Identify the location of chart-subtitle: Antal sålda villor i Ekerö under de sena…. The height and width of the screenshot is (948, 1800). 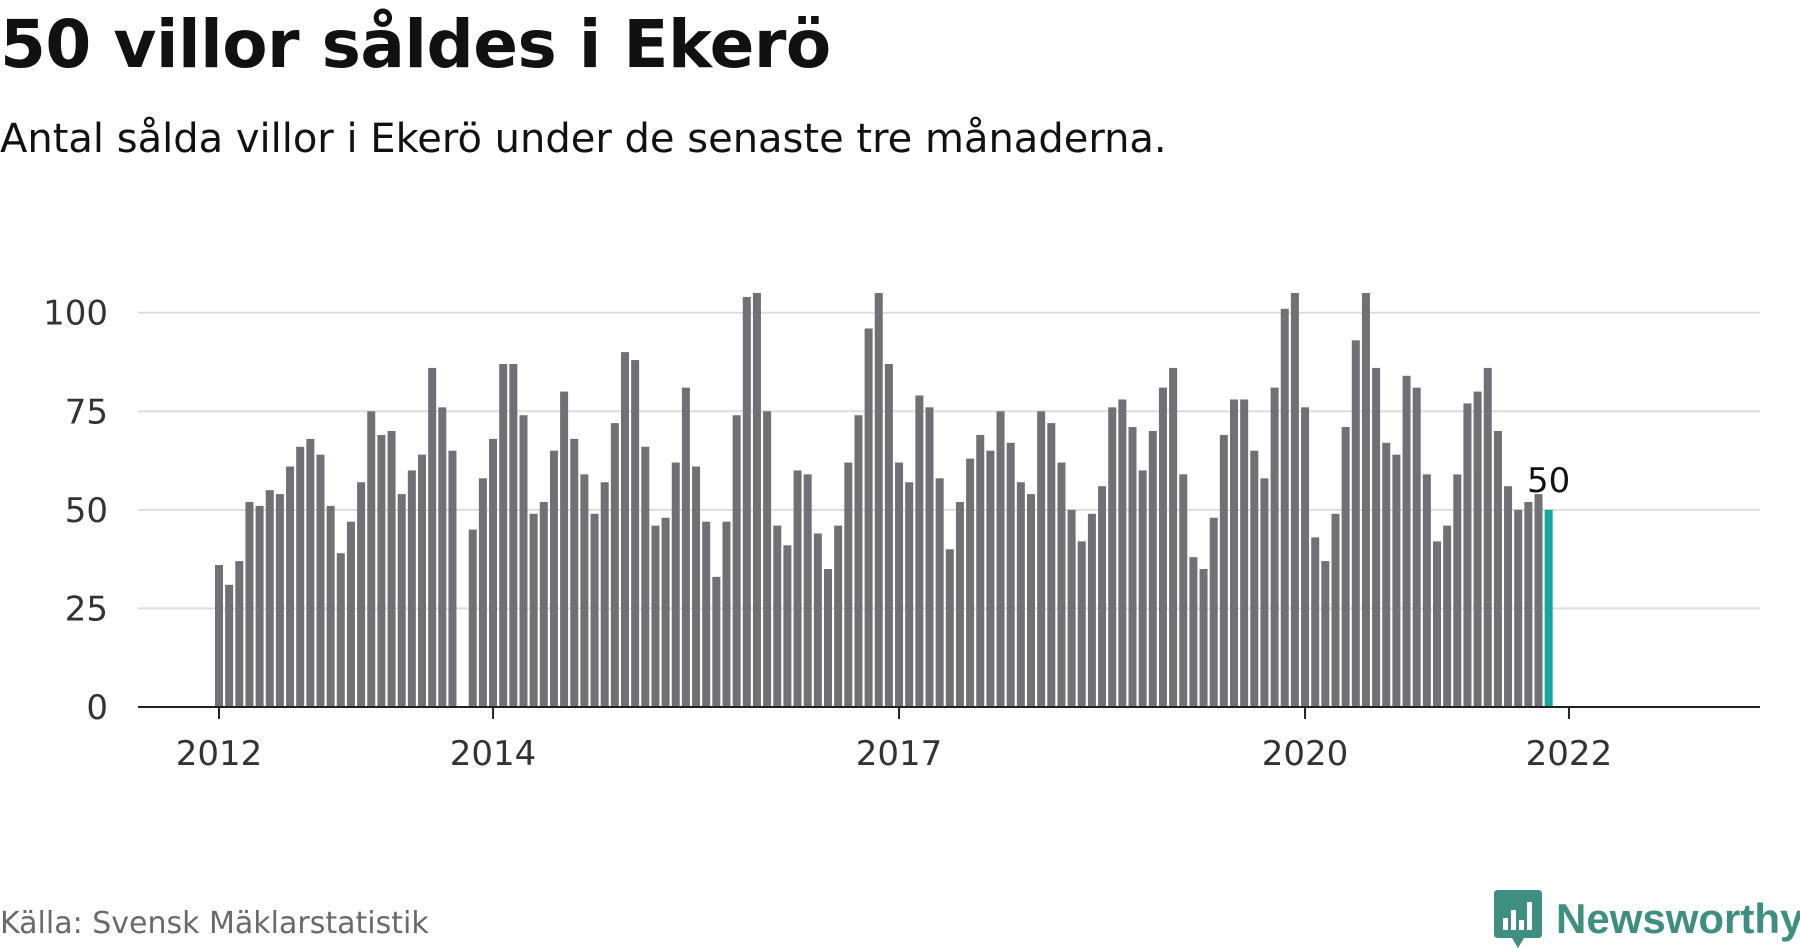
(583, 139).